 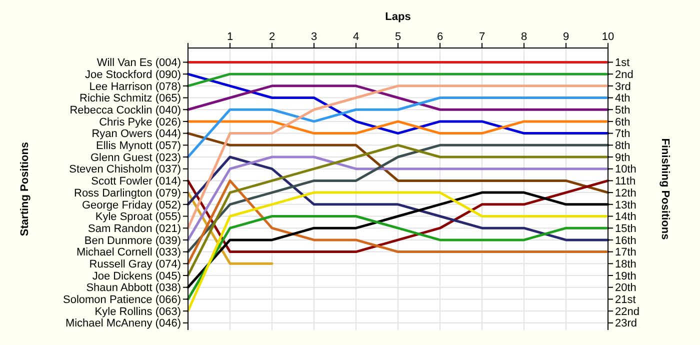 I want to click on category-label: Richie Schmitz (065), so click(x=130, y=98).